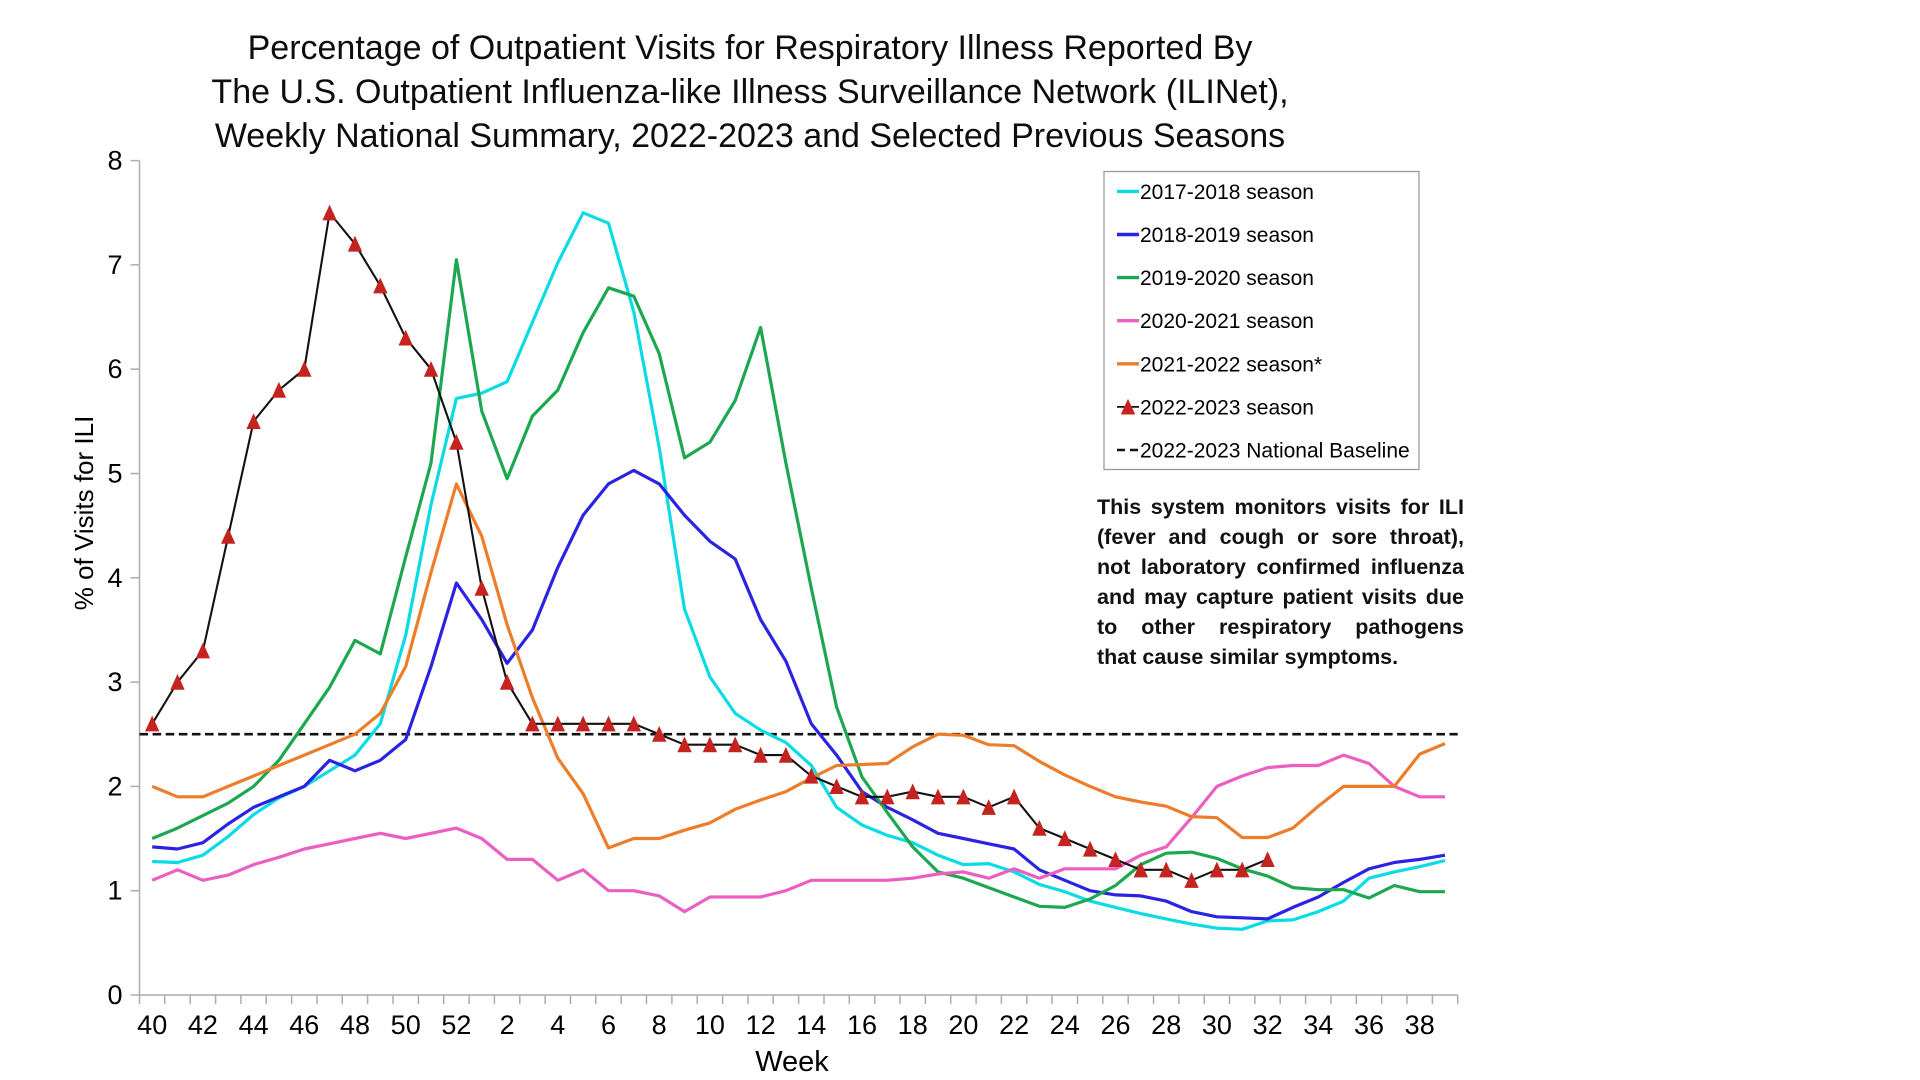  I want to click on svg-text: 36, so click(1369, 1025).